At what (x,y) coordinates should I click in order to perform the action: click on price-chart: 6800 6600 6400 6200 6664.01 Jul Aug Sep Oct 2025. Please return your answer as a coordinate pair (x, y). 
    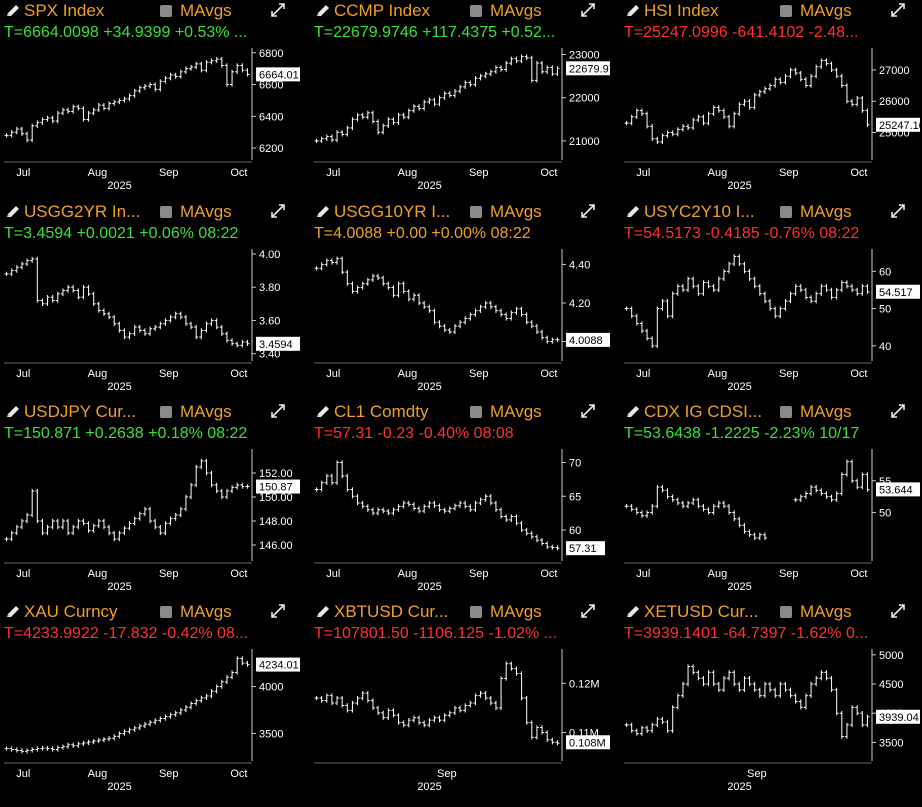
    Looking at the image, I should click on (150, 119).